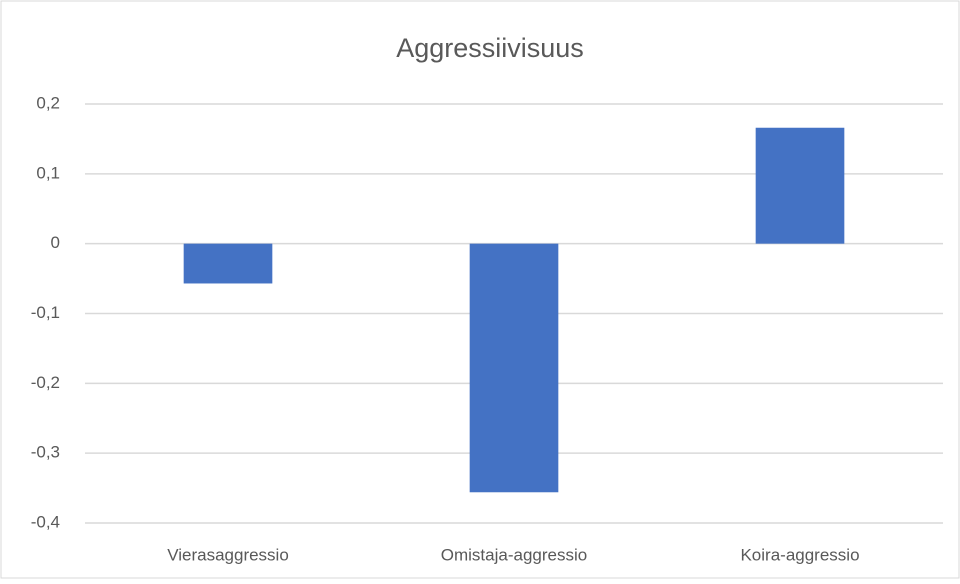  What do you see at coordinates (45, 312) in the screenshot?
I see `y-tick-label: -0,1` at bounding box center [45, 312].